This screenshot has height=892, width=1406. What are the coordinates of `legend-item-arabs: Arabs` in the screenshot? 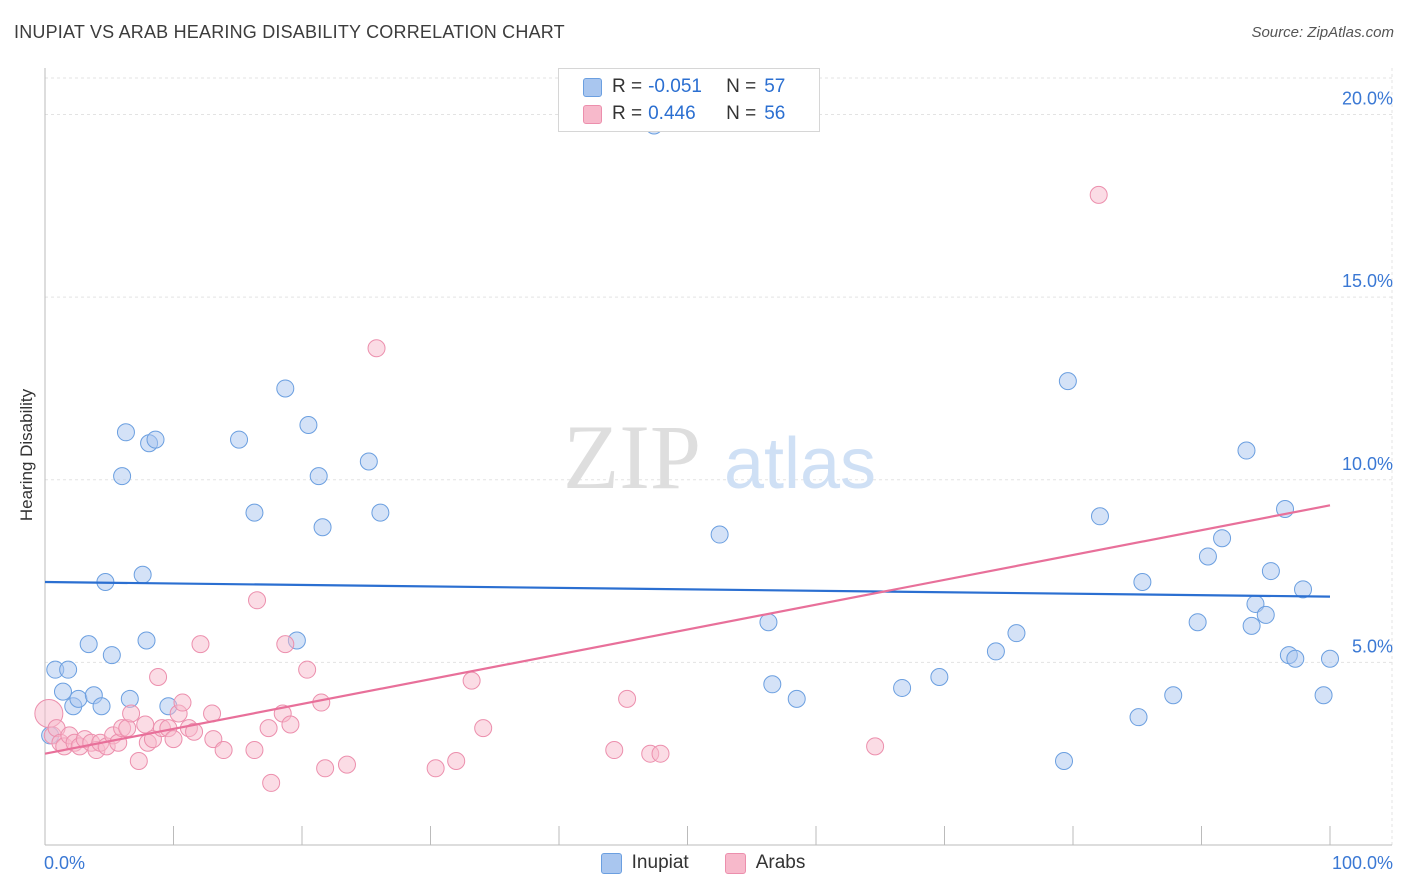 It's located at (765, 863).